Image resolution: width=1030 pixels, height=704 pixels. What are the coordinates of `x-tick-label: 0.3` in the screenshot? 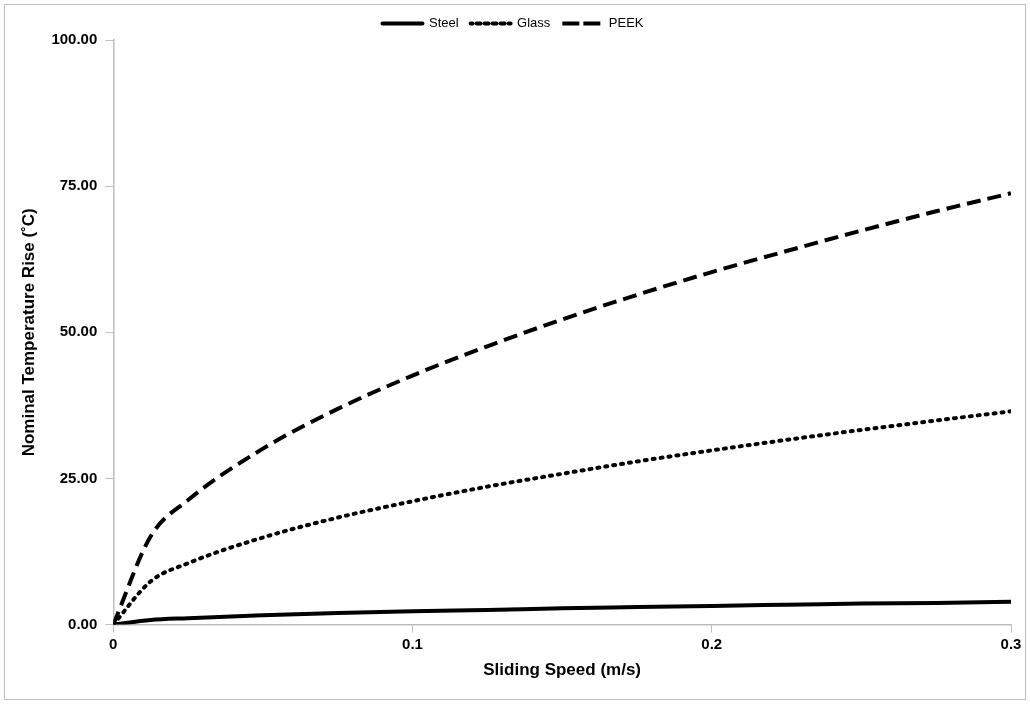 It's located at (1011, 643).